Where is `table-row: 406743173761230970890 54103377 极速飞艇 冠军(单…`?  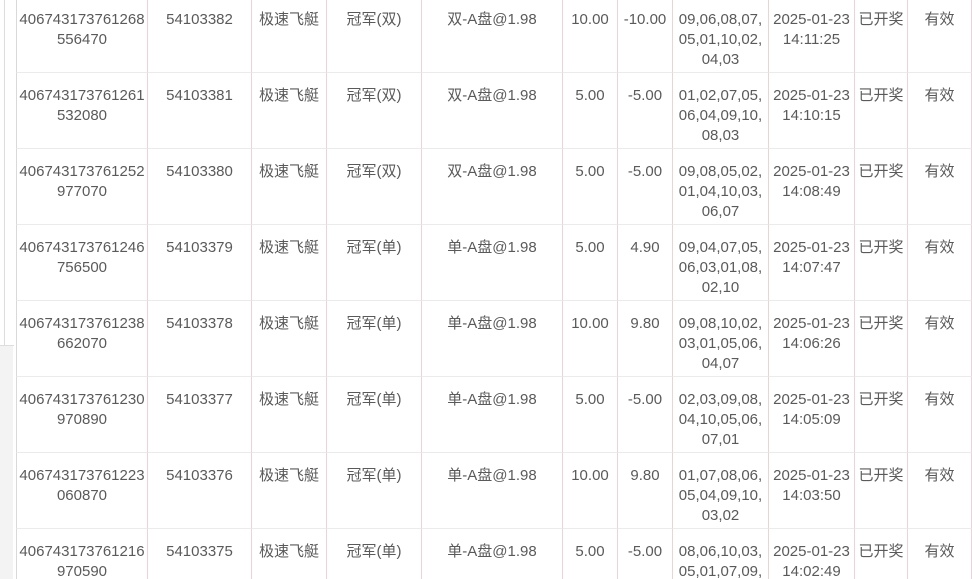
table-row: 406743173761230970890 54103377 极速飞艇 冠军(单… is located at coordinates (494, 415).